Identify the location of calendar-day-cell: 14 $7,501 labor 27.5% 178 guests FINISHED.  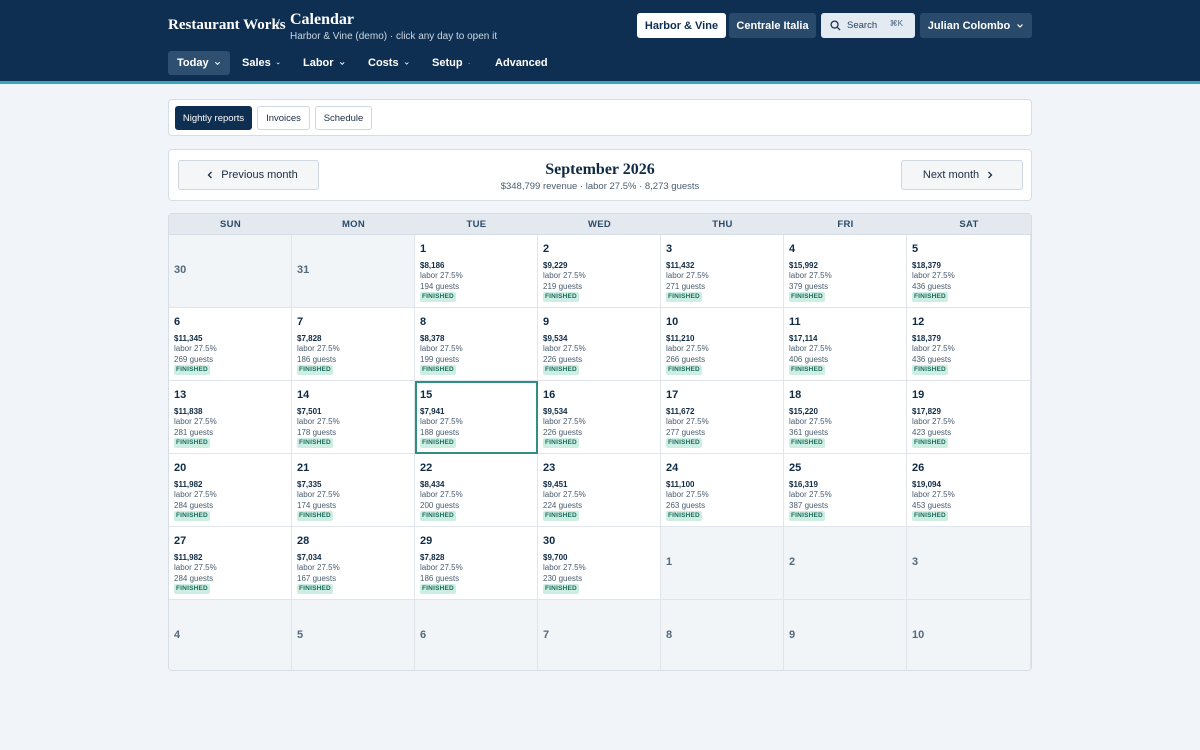
(353, 417).